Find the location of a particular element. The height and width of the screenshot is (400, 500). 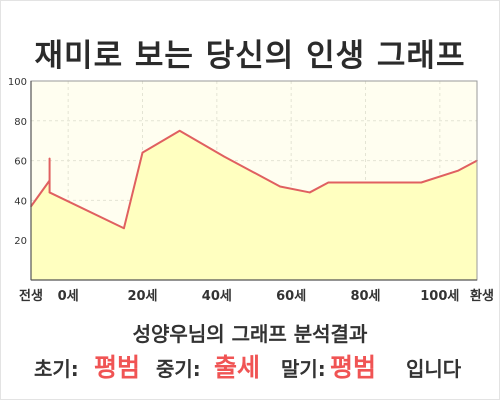

y-tick-label: 60 is located at coordinates (20, 162).